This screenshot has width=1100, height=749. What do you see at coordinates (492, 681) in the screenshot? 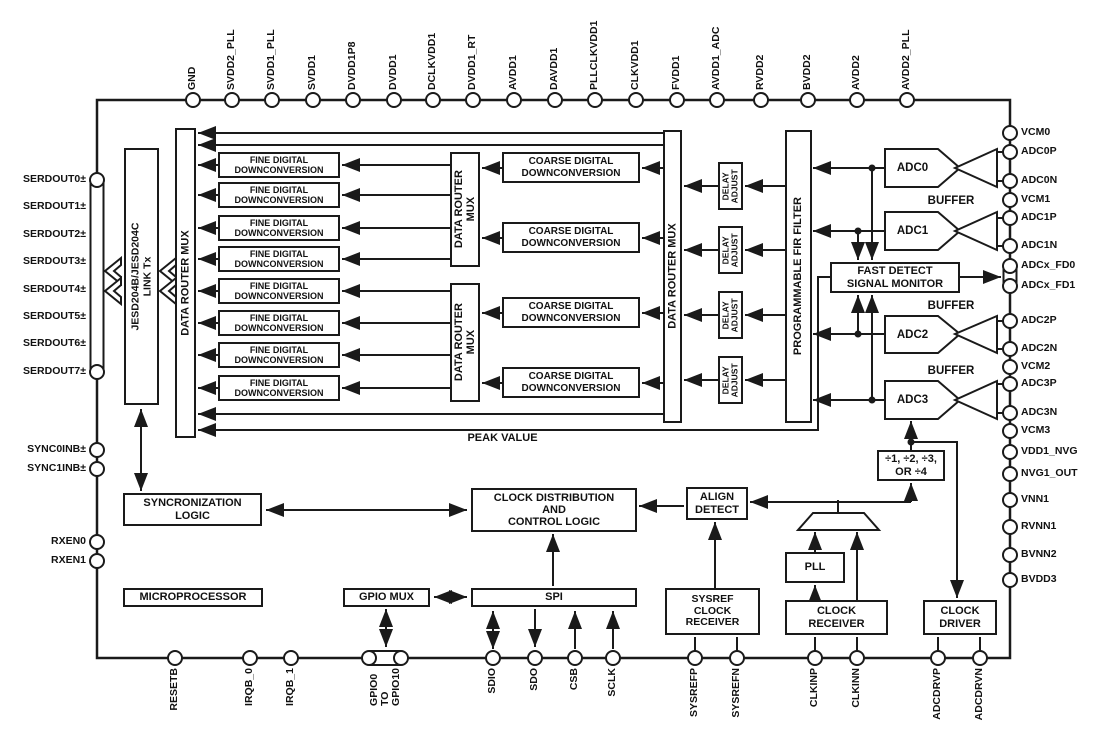
I see `pin-label-sdio: SDIO` at bounding box center [492, 681].